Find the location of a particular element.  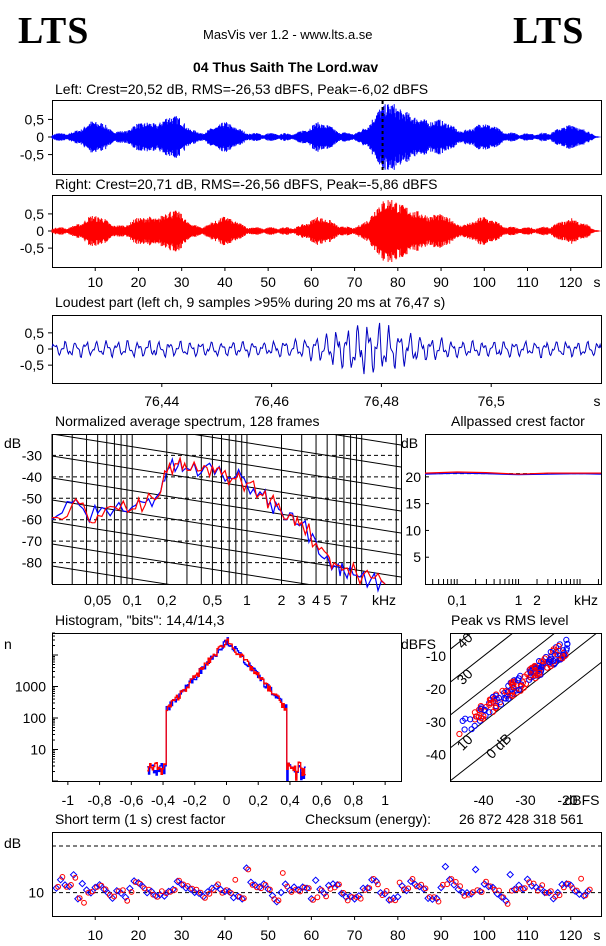

xtick-label-right-0: 10 is located at coordinates (95, 282).